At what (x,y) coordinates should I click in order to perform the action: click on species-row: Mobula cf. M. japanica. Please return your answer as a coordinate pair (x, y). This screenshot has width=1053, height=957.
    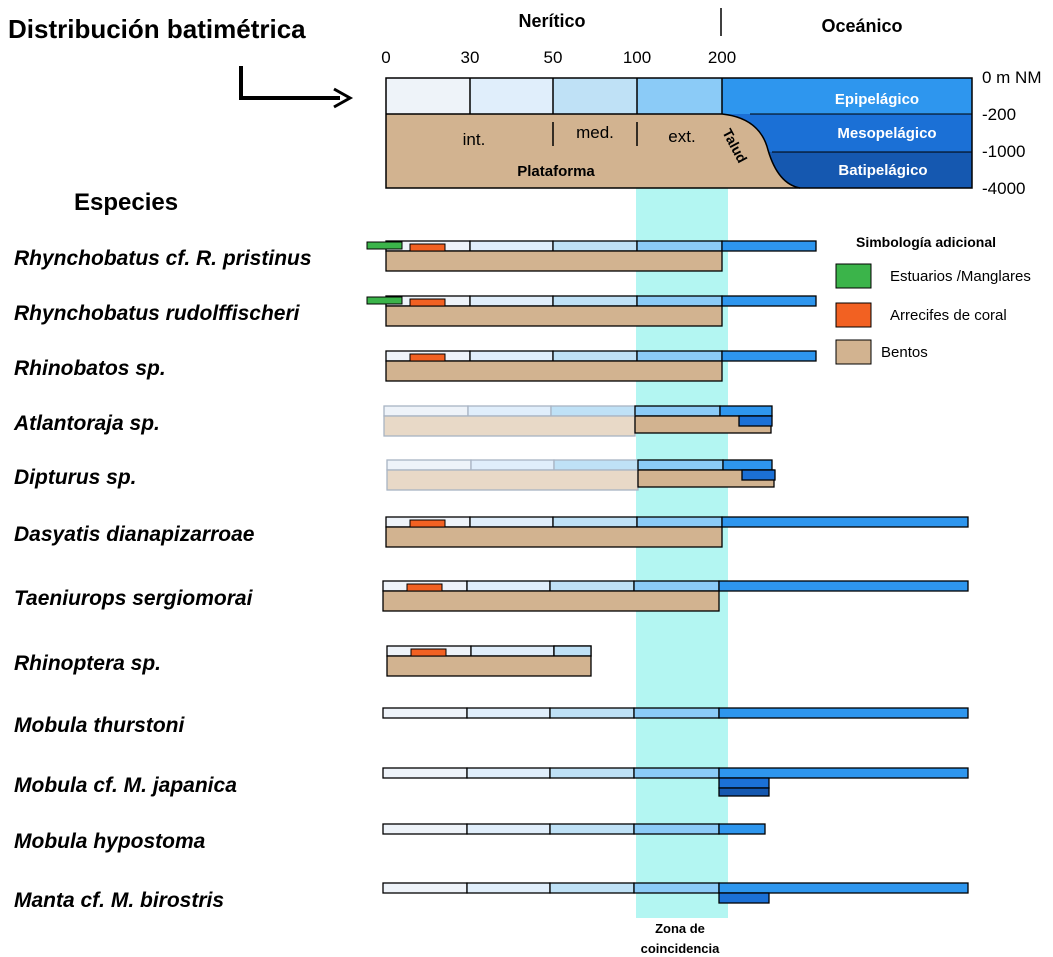
    Looking at the image, I should click on (491, 782).